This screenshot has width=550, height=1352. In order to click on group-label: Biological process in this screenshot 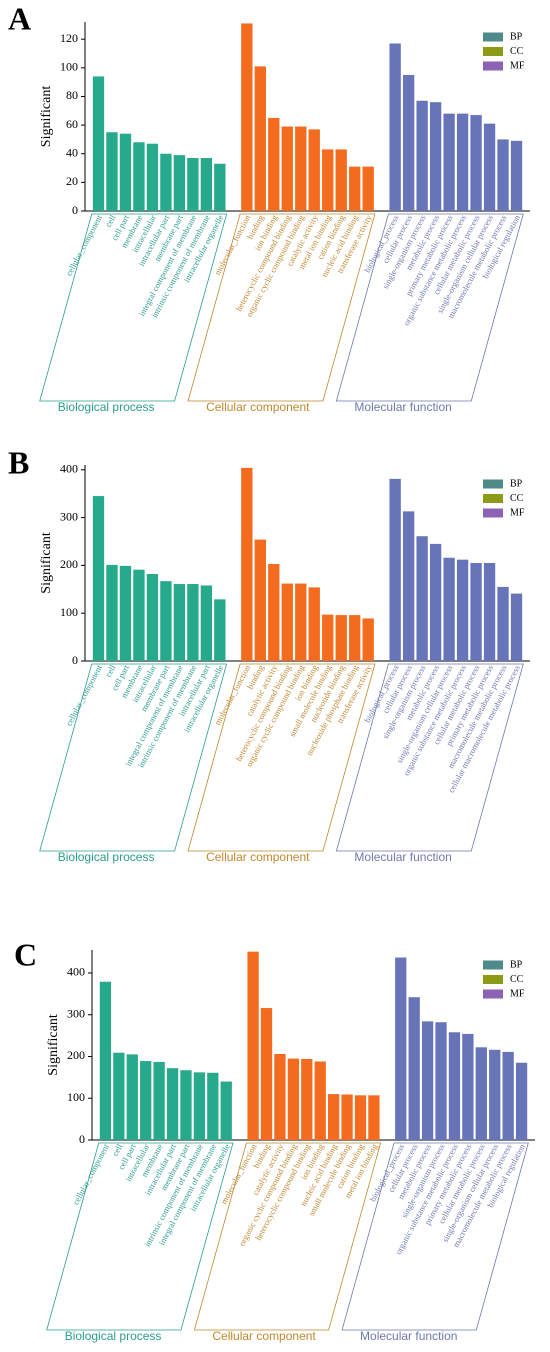, I will do `click(113, 1336)`.